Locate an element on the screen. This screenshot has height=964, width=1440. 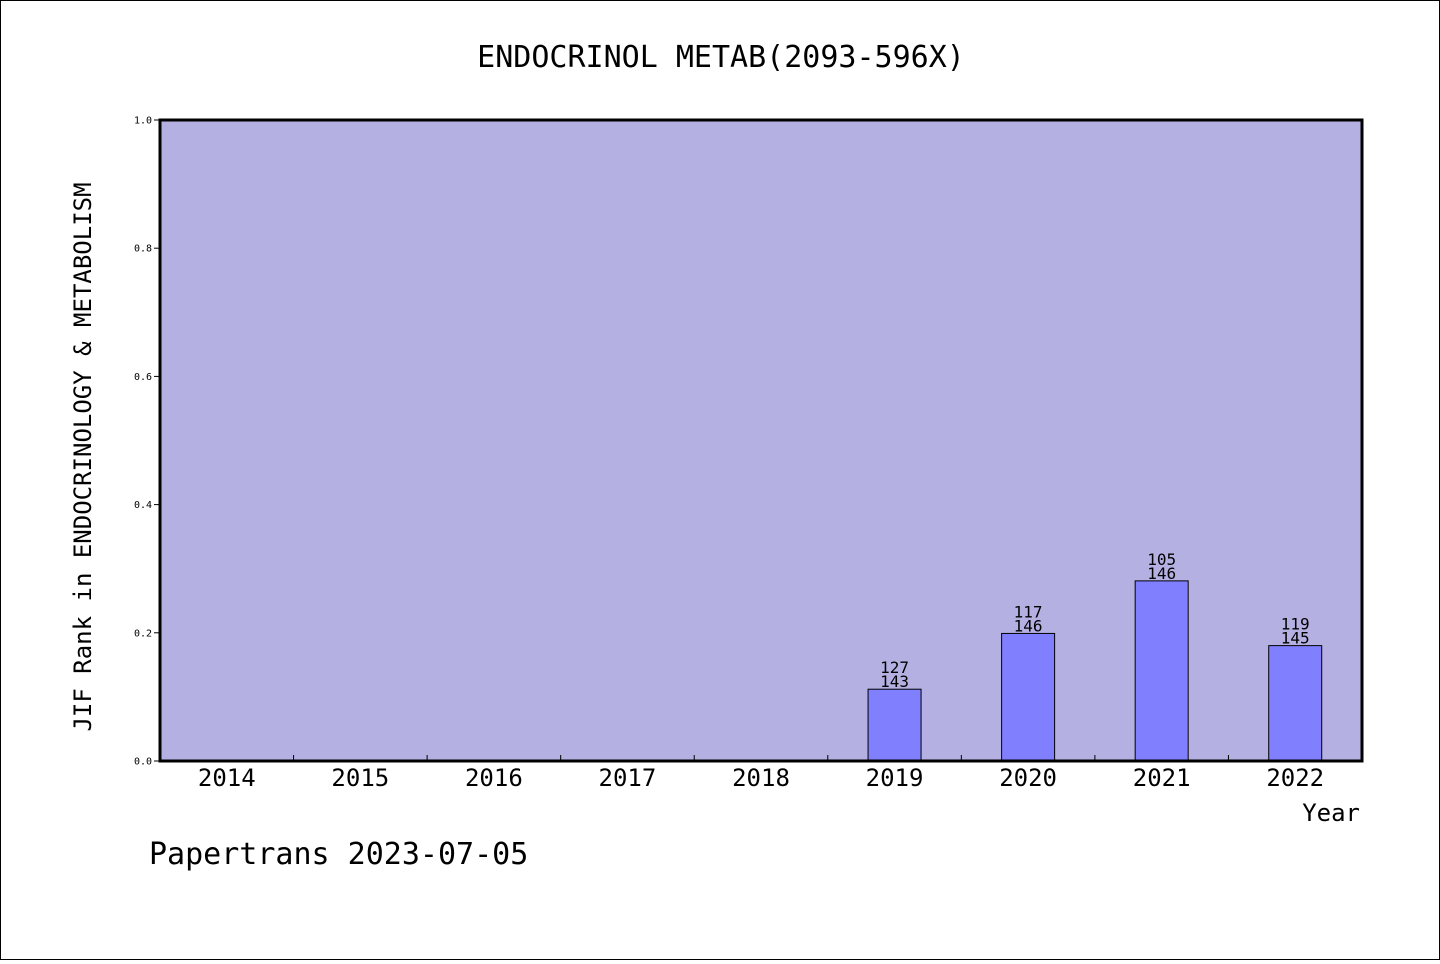
y-tick-label: 0.2 is located at coordinates (143, 633).